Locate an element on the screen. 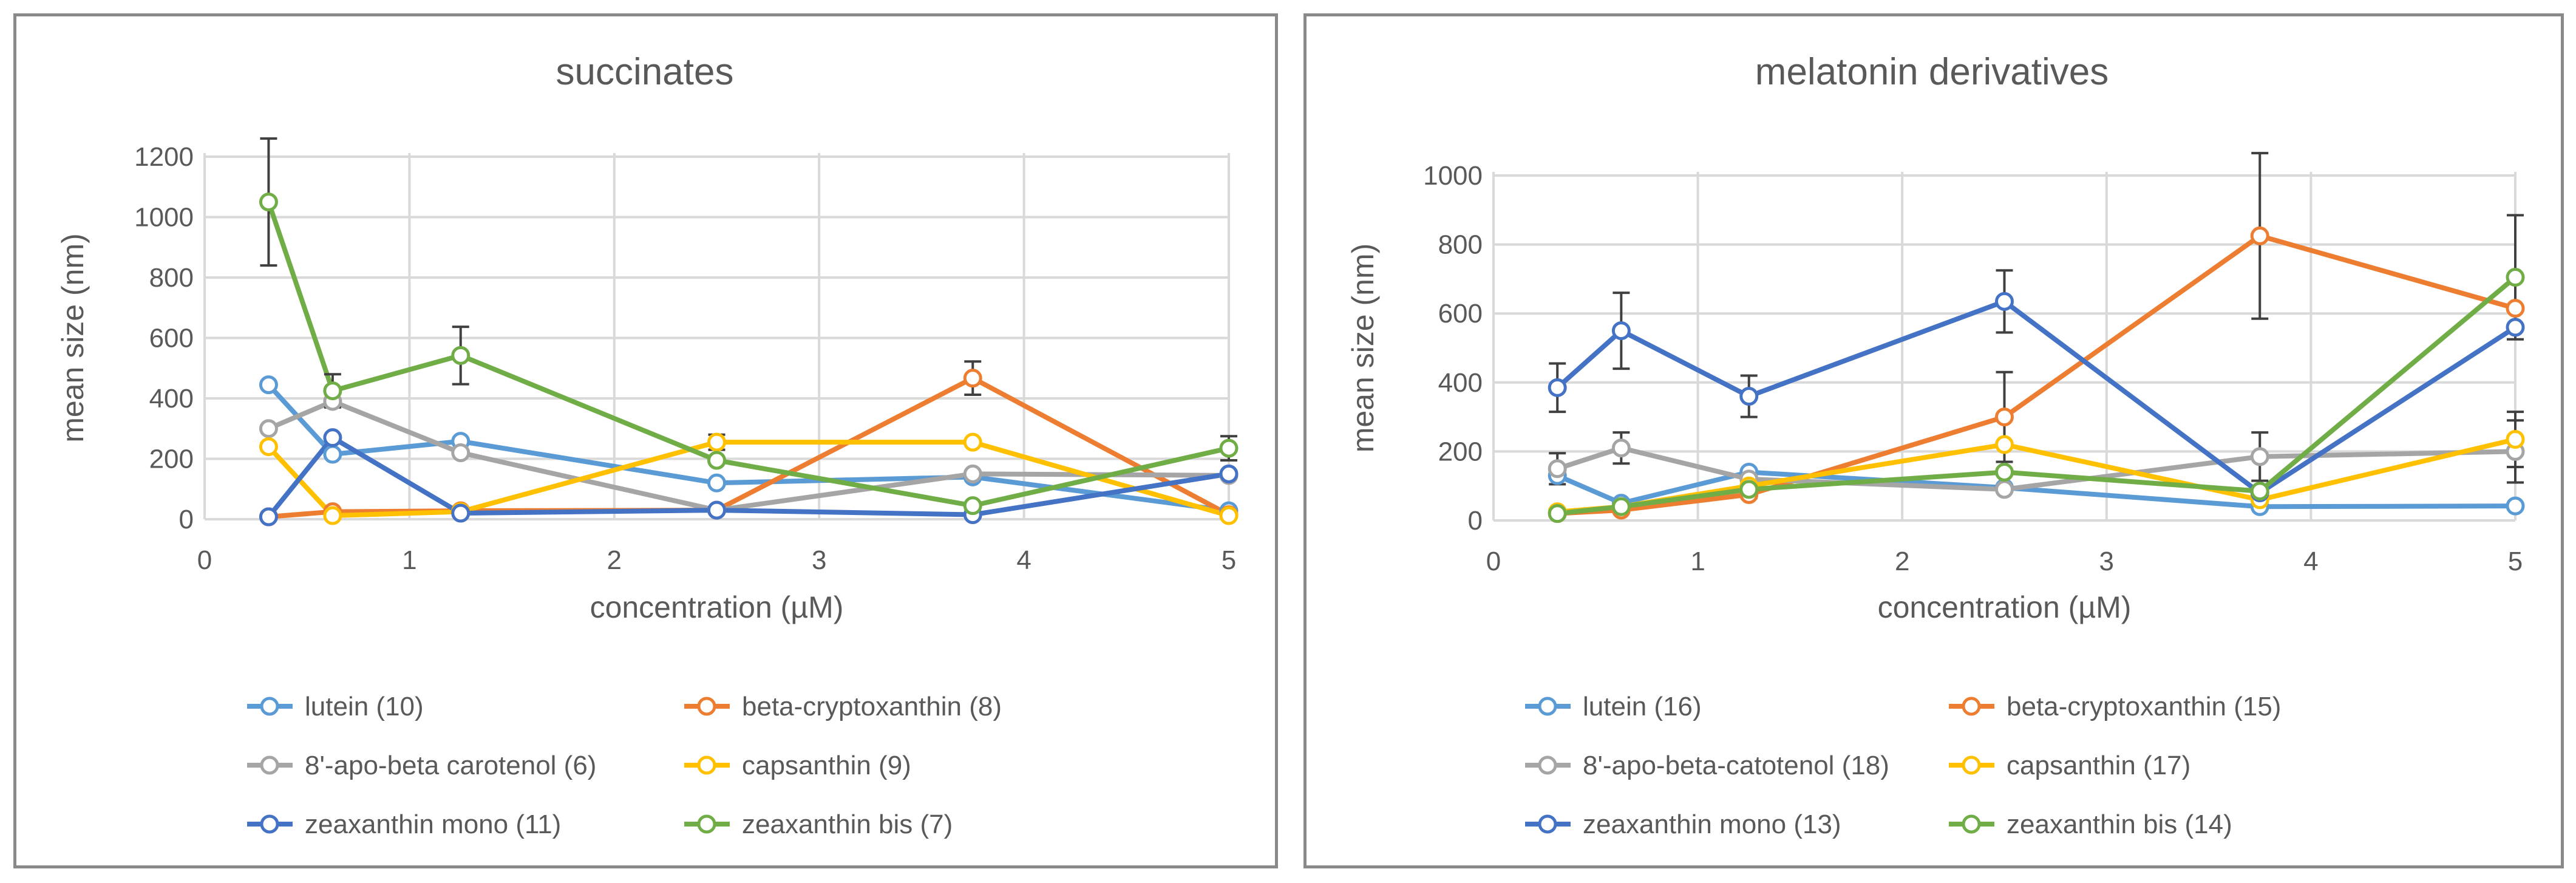 Image resolution: width=2576 pixels, height=883 pixels. legend-label: beta-cryptoxanthin (8) is located at coordinates (872, 706).